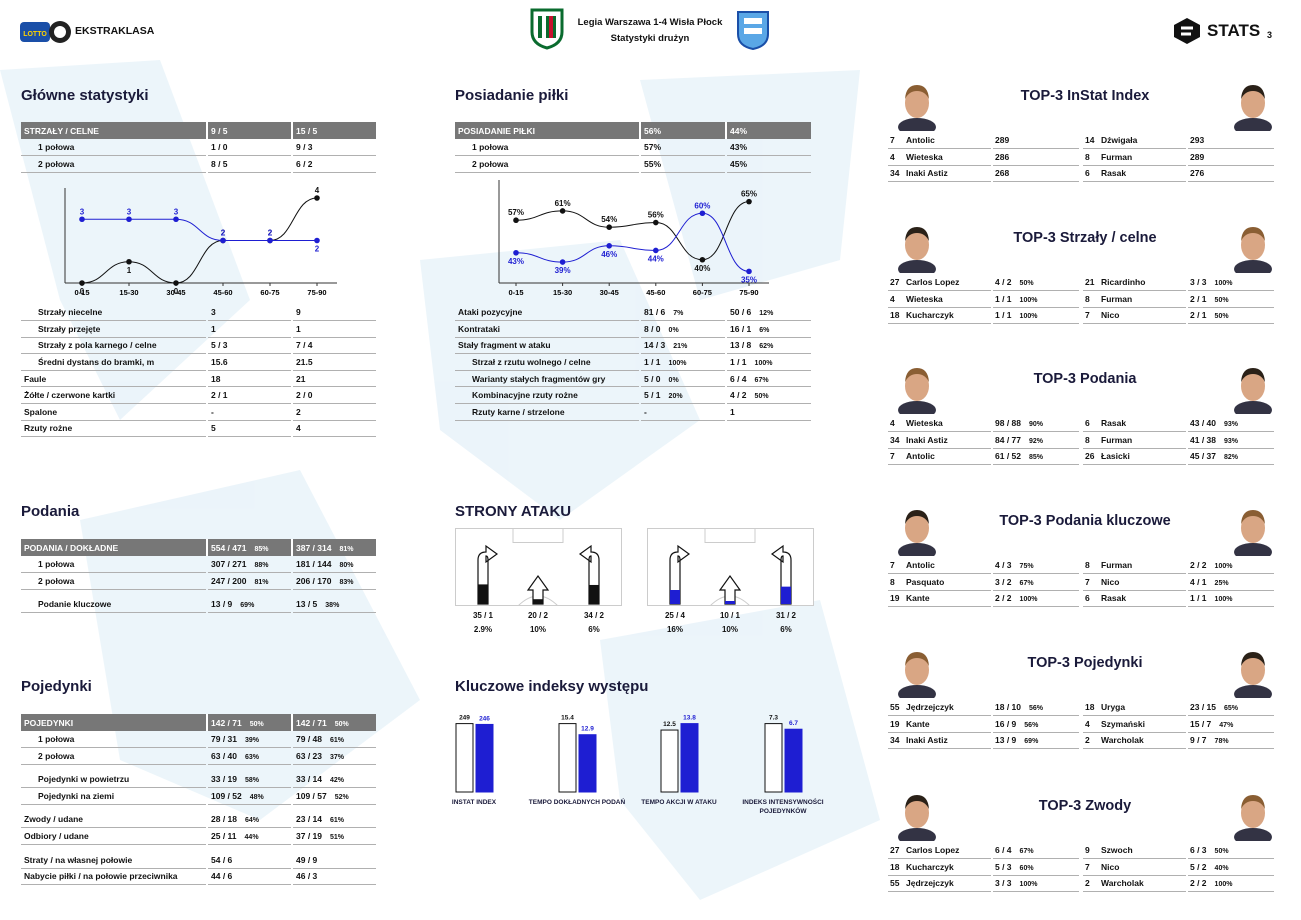 The width and height of the screenshot is (1301, 920). What do you see at coordinates (113, 346) in the screenshot?
I see `row-label: Strzały z pola karnego / celne` at bounding box center [113, 346].